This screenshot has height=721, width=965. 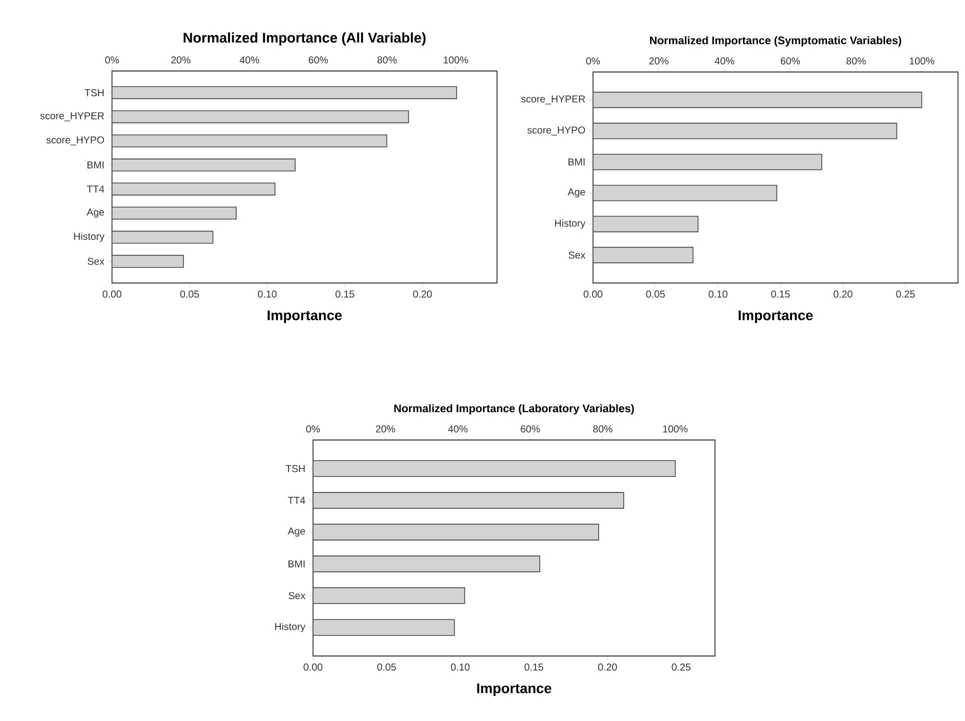 I want to click on chart-title: Normalized Importance (Laboratory Variables), so click(x=514, y=409).